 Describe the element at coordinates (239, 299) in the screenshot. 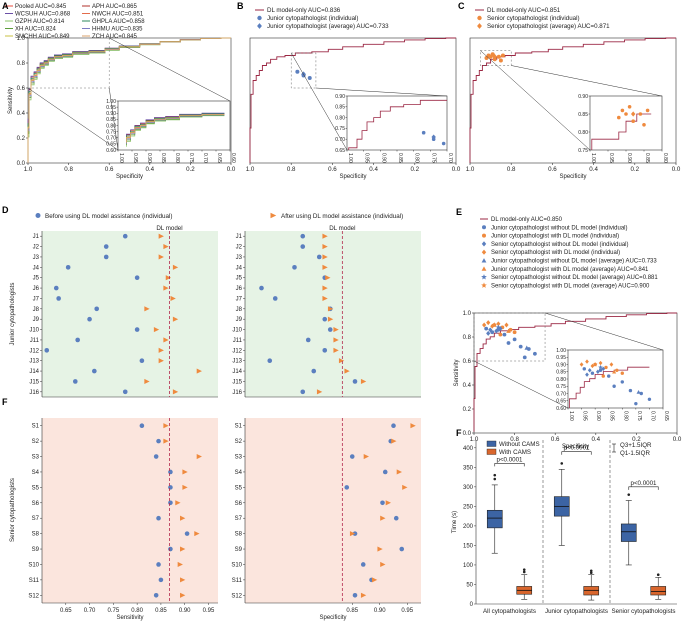

I see `reader-label: J7` at that location.